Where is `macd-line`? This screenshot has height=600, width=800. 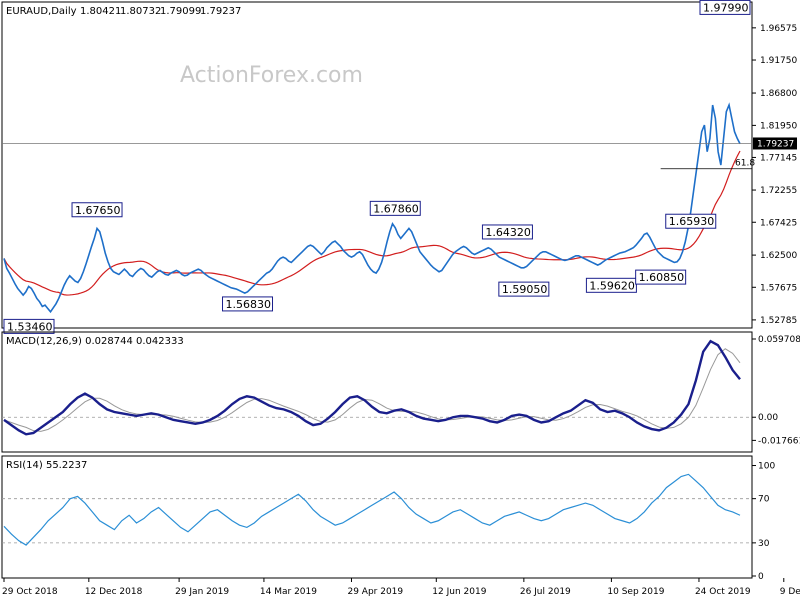 macd-line is located at coordinates (372, 387).